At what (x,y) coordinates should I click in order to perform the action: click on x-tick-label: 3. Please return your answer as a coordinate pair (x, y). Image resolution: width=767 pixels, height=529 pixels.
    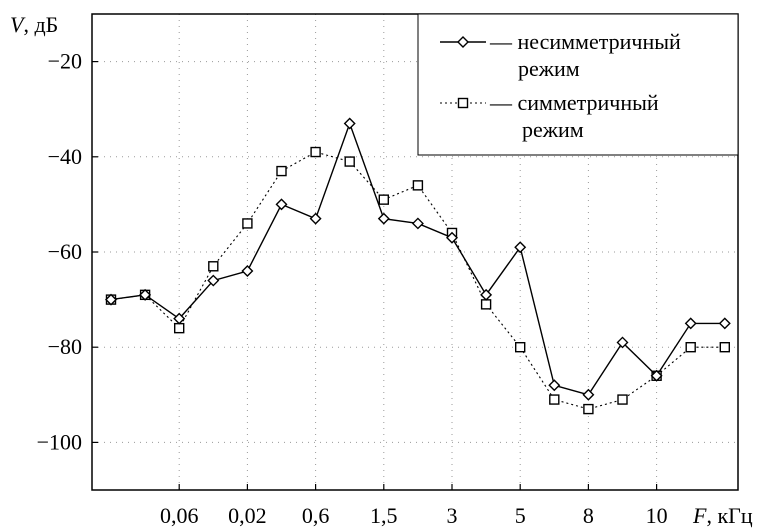
    Looking at the image, I should click on (452, 515).